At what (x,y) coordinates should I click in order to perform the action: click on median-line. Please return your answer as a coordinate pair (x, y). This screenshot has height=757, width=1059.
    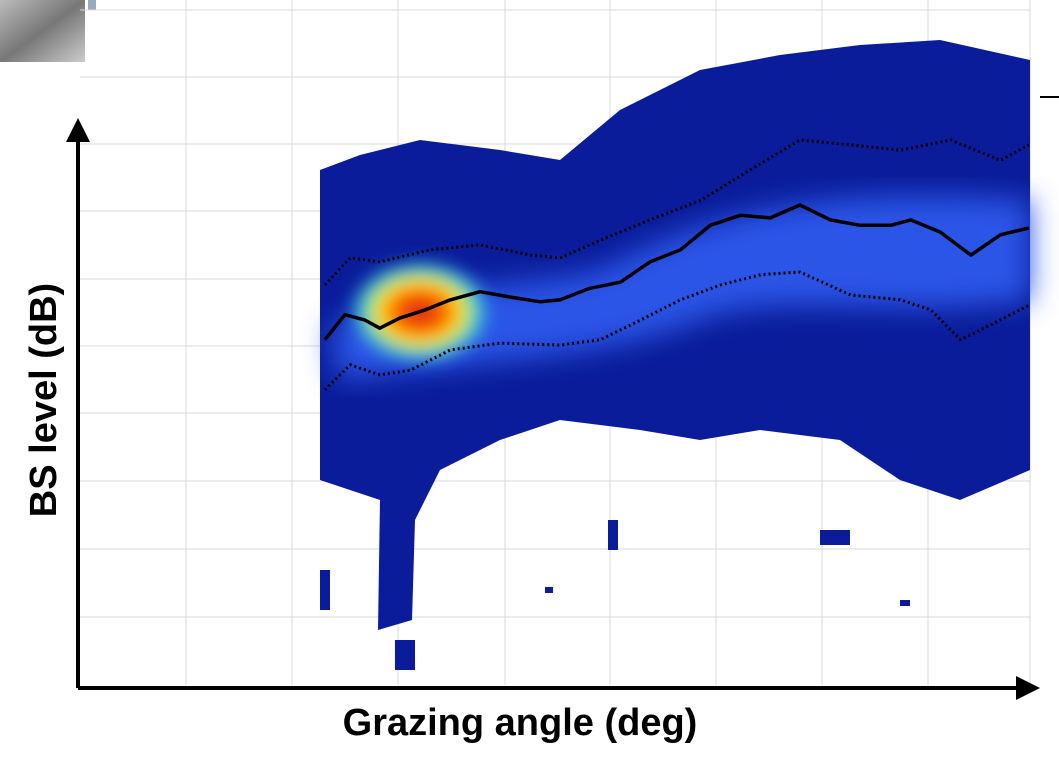
    Looking at the image, I should click on (676, 272).